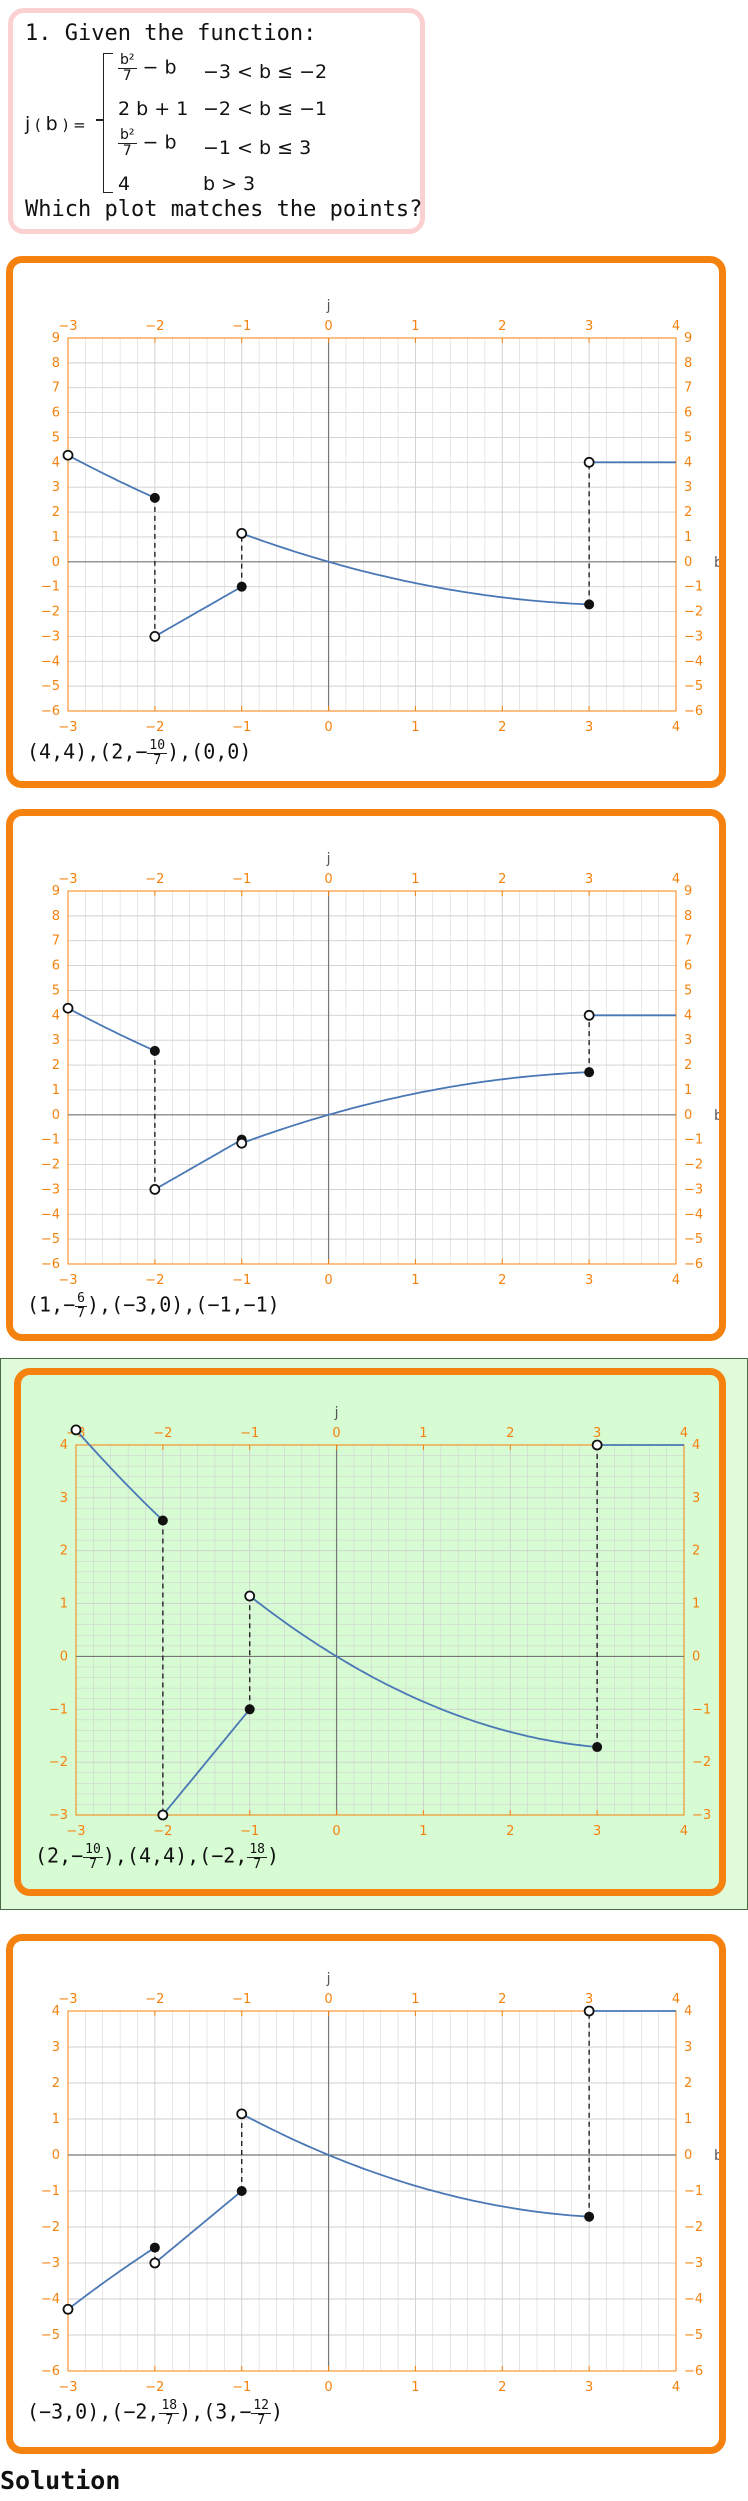 Image resolution: width=748 pixels, height=2501 pixels. Describe the element at coordinates (502, 1280) in the screenshot. I see `x-tick-label-bottom: 2` at that location.